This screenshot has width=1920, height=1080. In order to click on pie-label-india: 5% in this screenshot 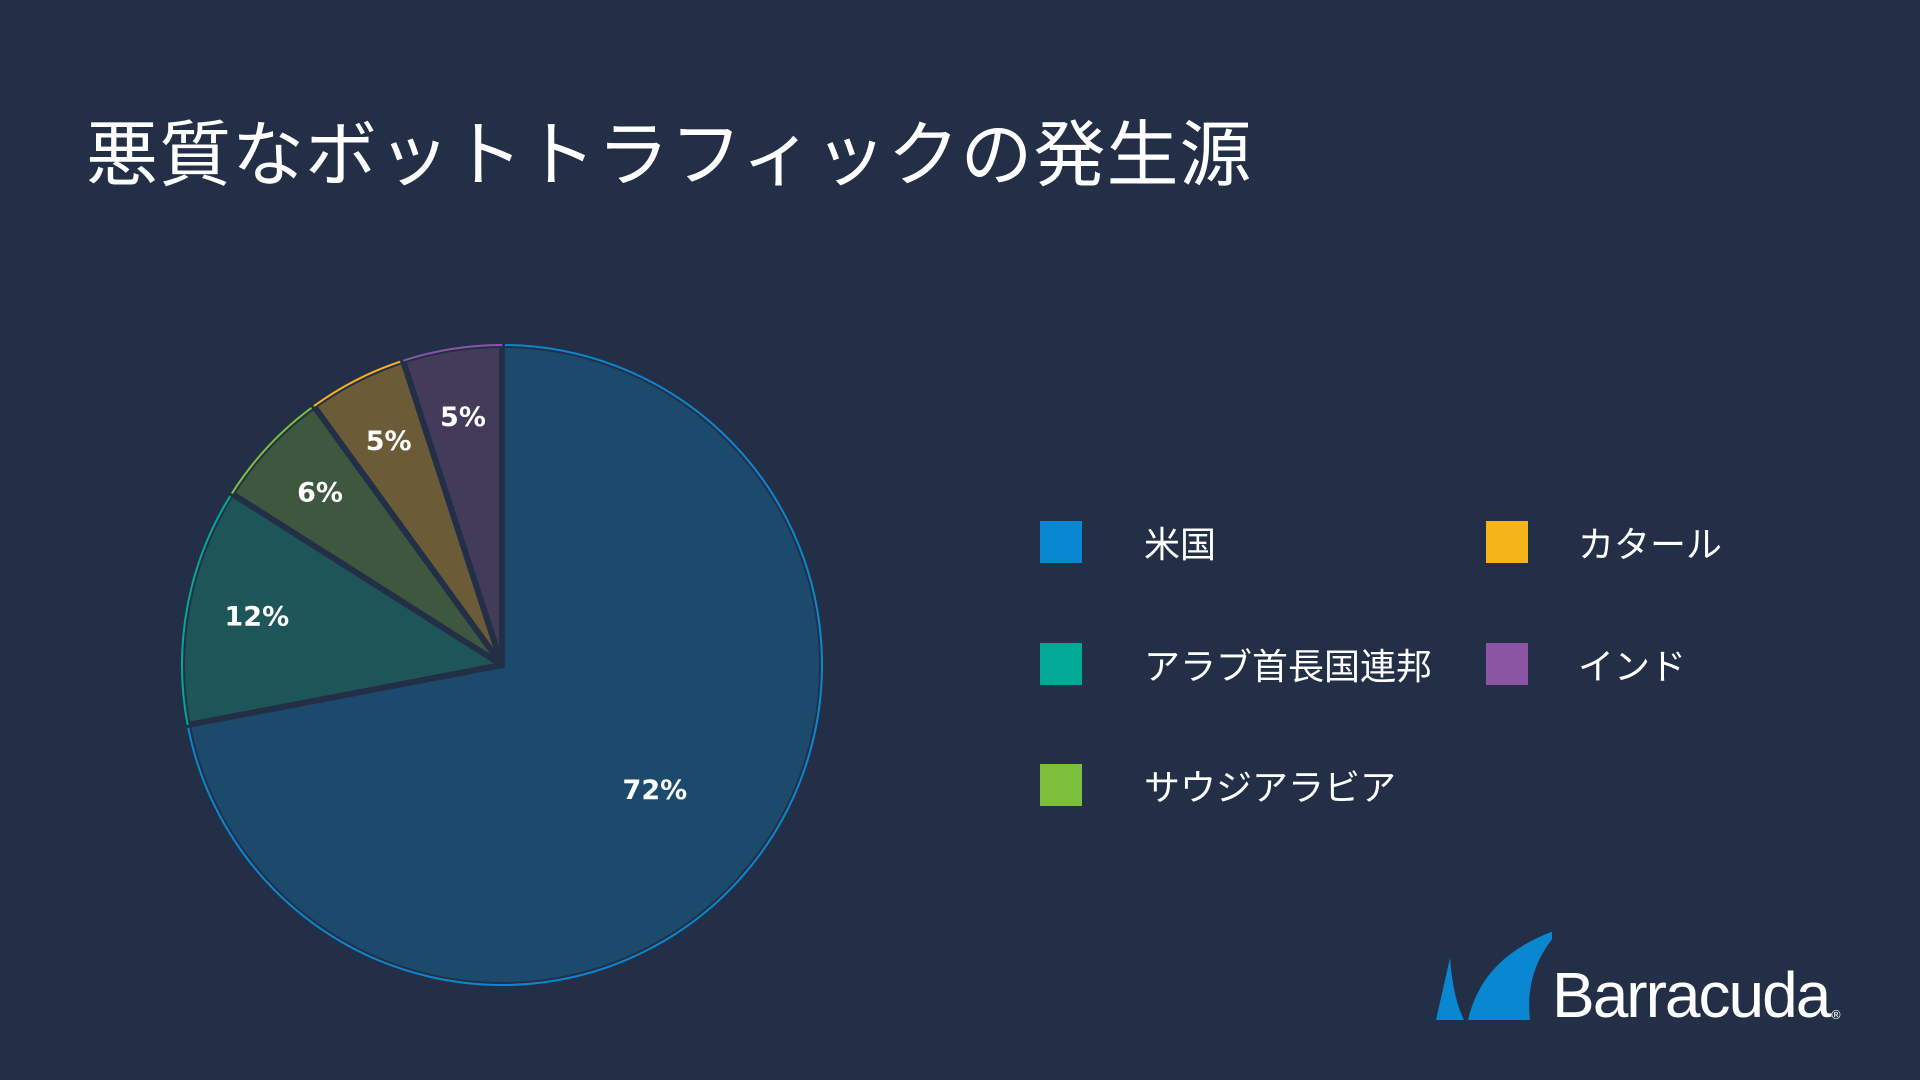, I will do `click(463, 417)`.